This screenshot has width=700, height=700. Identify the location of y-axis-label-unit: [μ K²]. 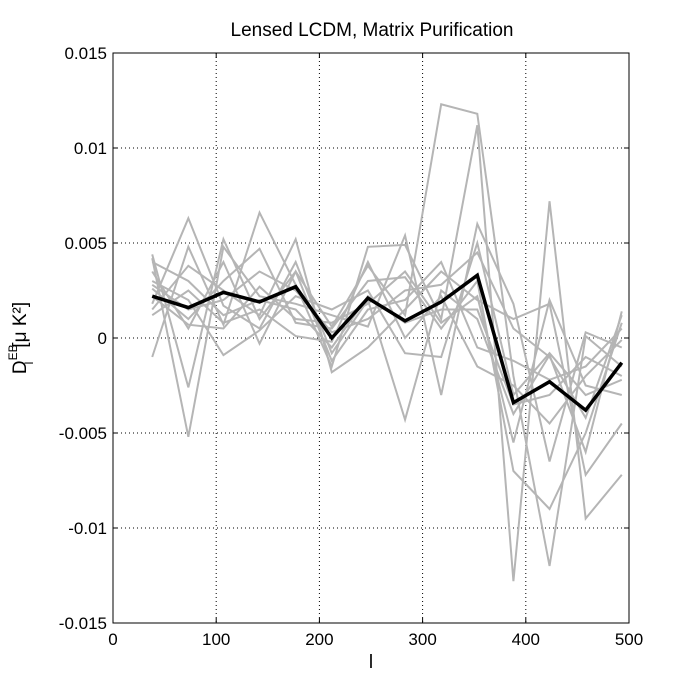
(20, 325).